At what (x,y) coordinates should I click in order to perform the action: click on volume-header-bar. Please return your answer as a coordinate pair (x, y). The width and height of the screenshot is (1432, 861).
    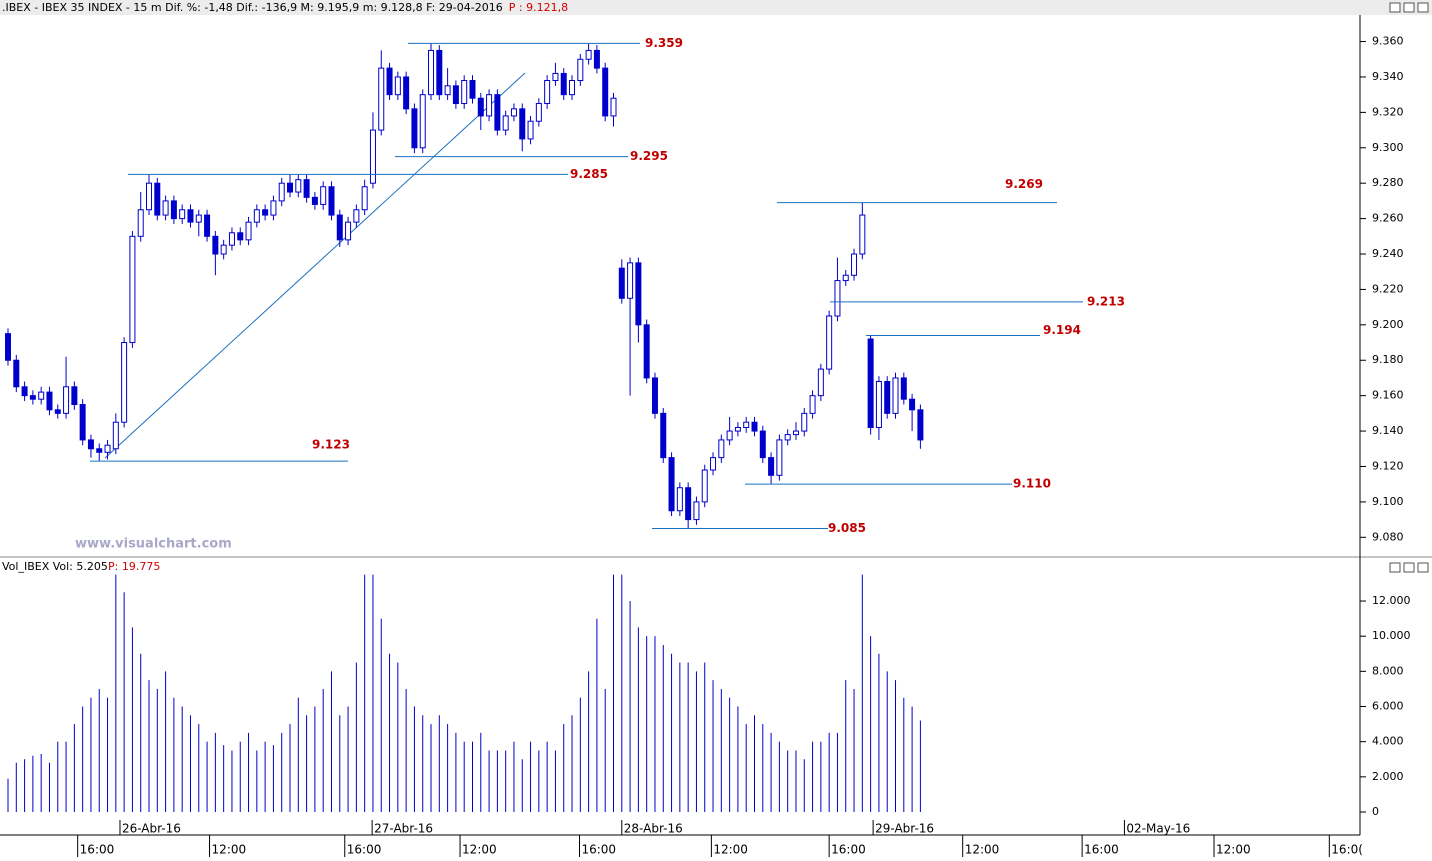
    Looking at the image, I should click on (716, 566).